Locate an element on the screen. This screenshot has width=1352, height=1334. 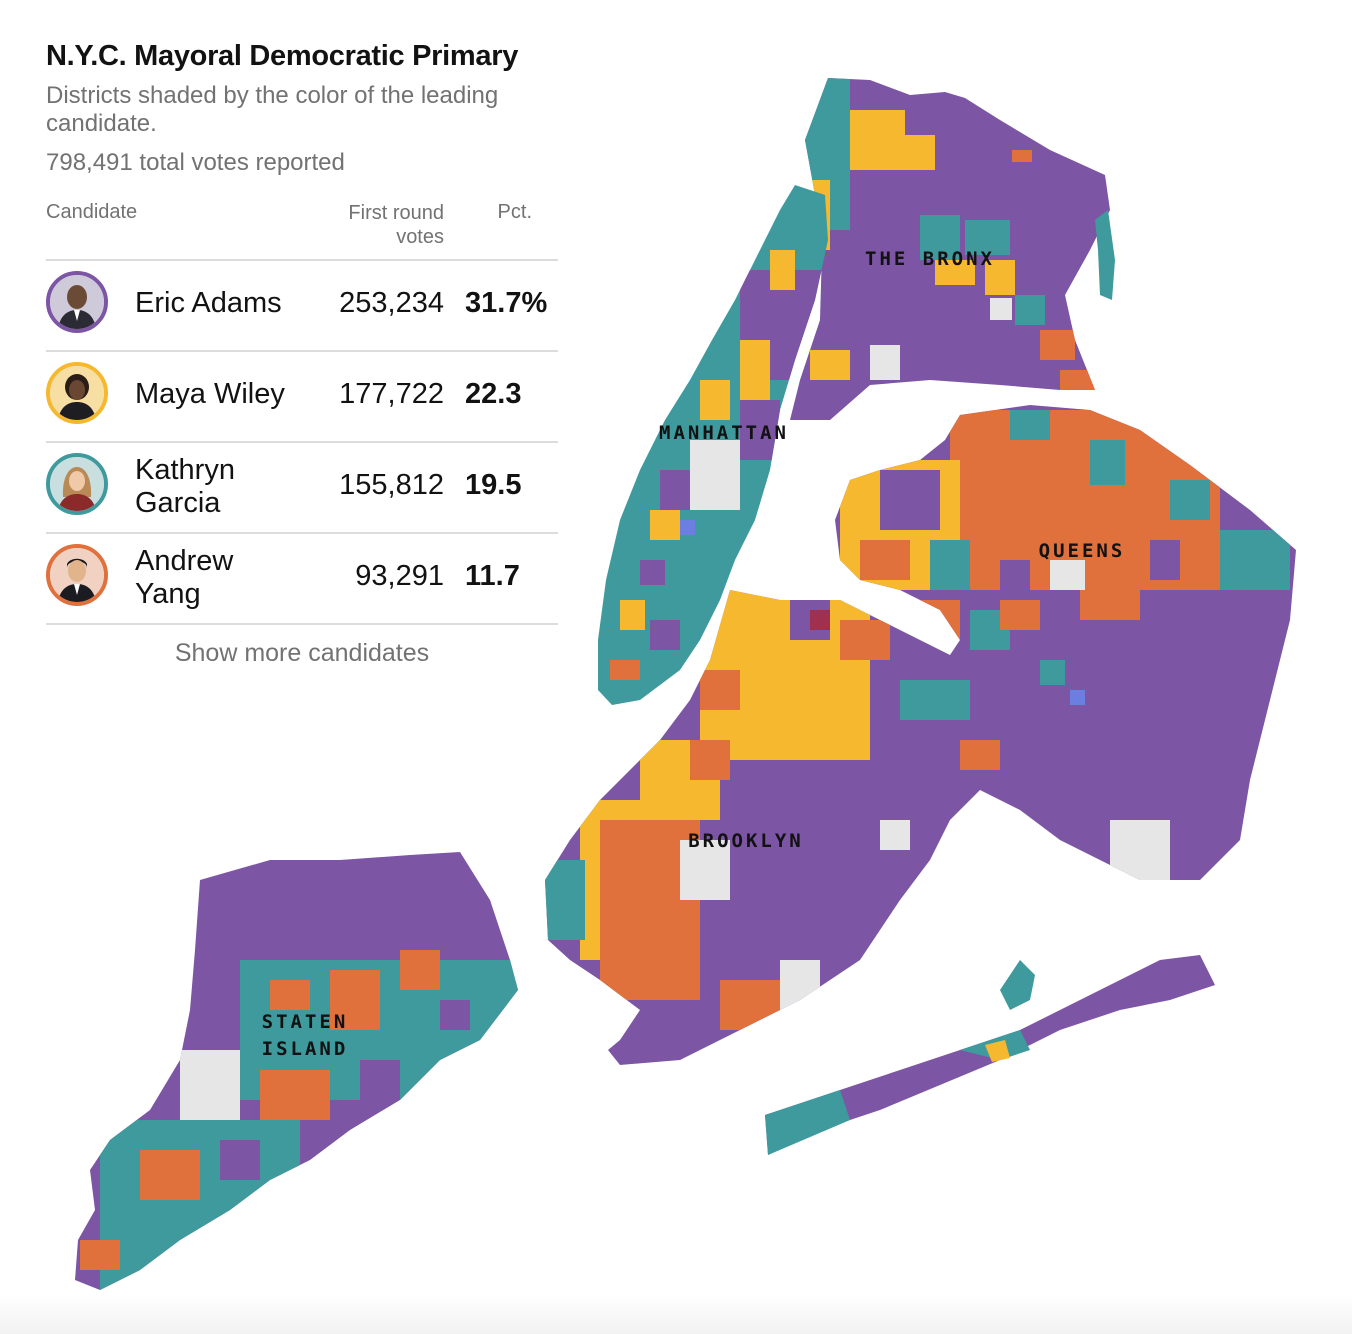
candidate-pct: 22.3 is located at coordinates (493, 394).